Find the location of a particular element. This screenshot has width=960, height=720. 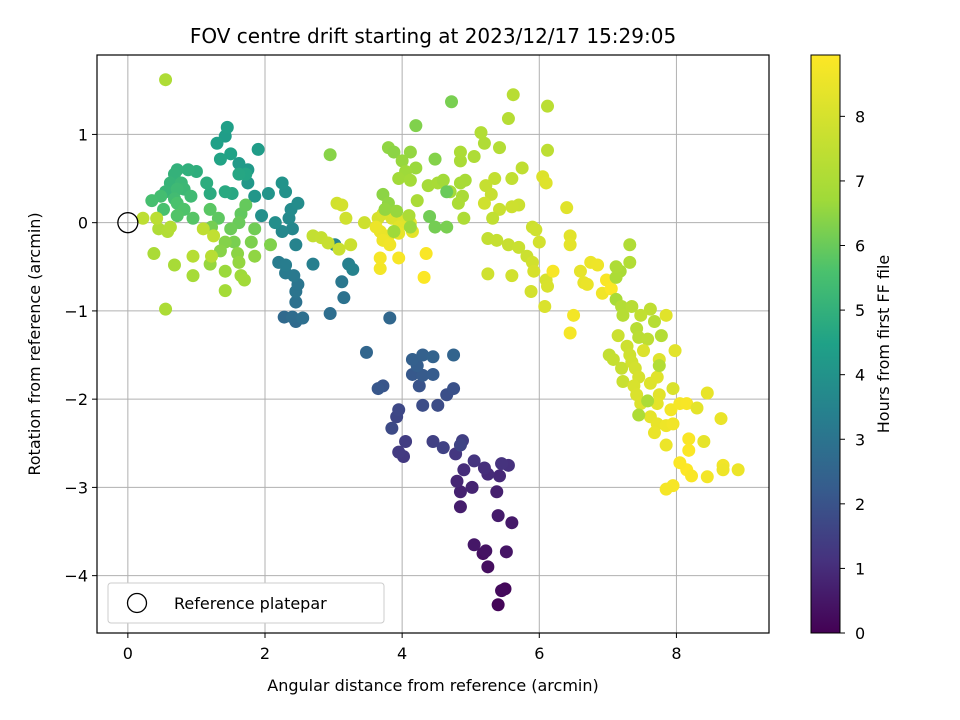

x-axis-ticks: 0 2 4 6 8 is located at coordinates (402, 648).